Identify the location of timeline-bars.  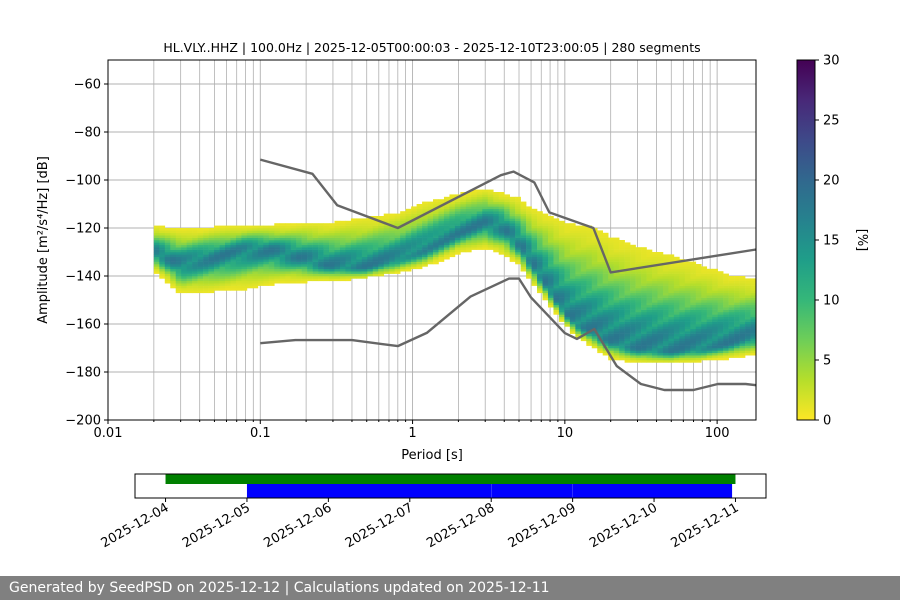
(450, 486).